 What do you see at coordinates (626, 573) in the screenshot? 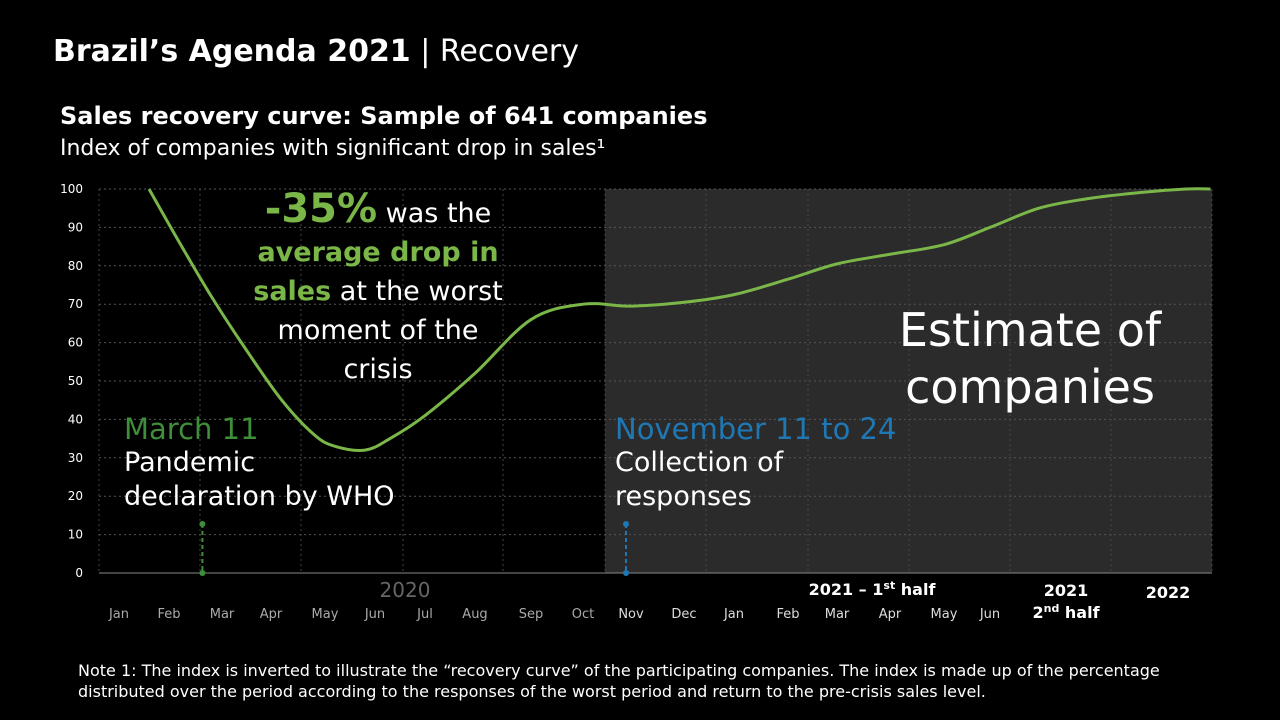
I see `november-marker-dot-bottom` at bounding box center [626, 573].